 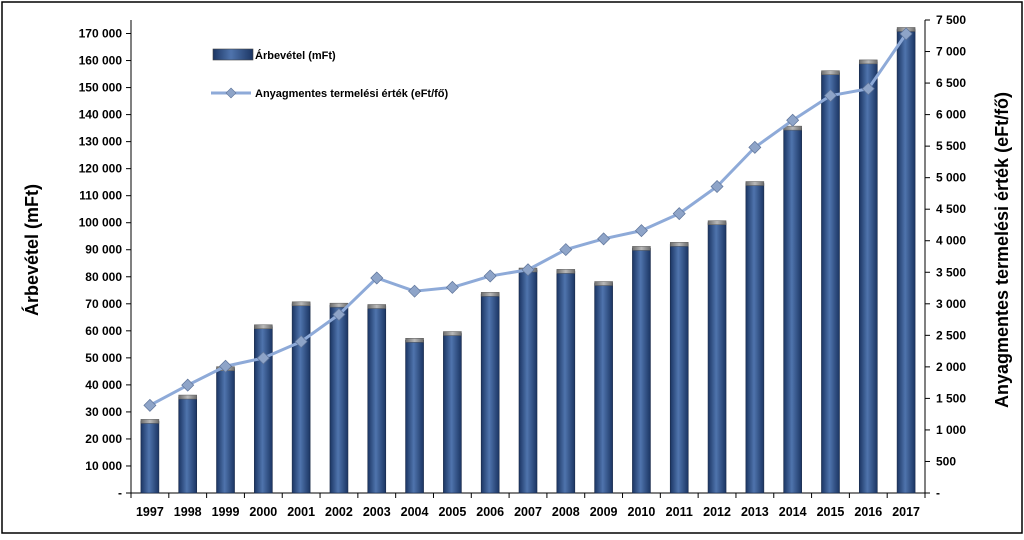 What do you see at coordinates (642, 512) in the screenshot?
I see `x-axis-tick-label: 2010` at bounding box center [642, 512].